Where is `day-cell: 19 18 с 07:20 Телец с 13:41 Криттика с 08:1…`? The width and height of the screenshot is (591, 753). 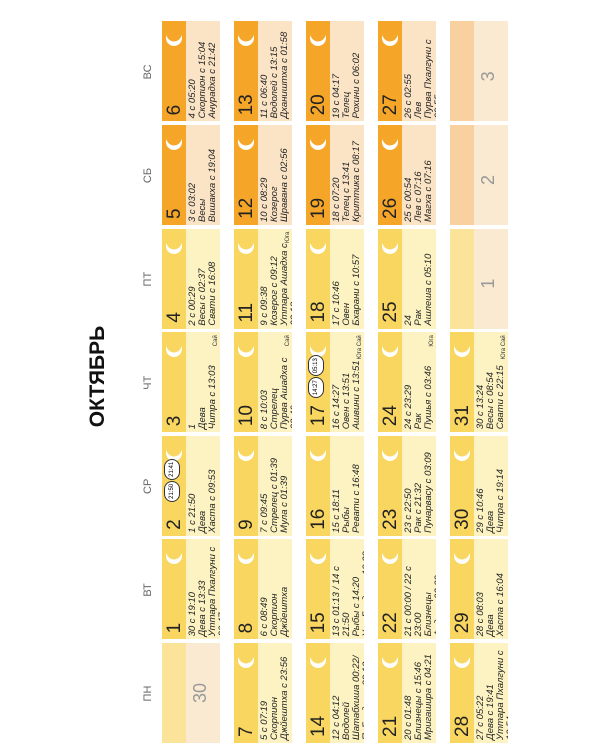 day-cell: 19 18 с 07:20 Телец с 13:41 Криттика с 08:1… is located at coordinates (335, 175).